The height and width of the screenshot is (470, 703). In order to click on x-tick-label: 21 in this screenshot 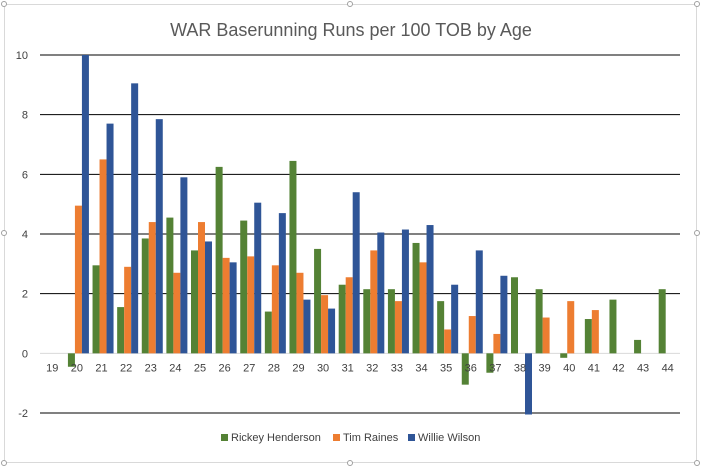, I will do `click(101, 368)`.